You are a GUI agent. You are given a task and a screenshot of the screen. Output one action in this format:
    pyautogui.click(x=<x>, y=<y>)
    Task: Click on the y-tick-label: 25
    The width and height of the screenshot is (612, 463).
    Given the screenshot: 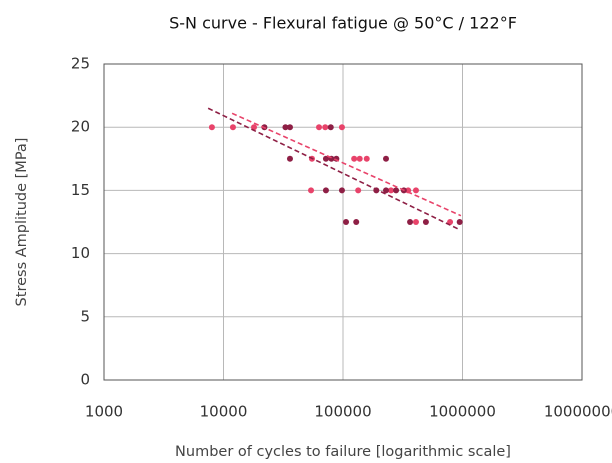 What is the action you would take?
    pyautogui.click(x=80, y=64)
    